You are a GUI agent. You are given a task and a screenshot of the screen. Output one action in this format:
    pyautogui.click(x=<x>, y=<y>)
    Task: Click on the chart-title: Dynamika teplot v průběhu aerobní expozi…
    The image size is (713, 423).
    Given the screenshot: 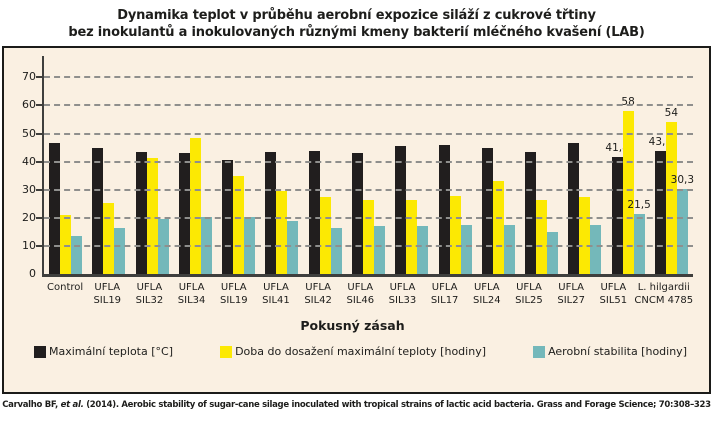 What is the action you would take?
    pyautogui.click(x=356, y=20)
    